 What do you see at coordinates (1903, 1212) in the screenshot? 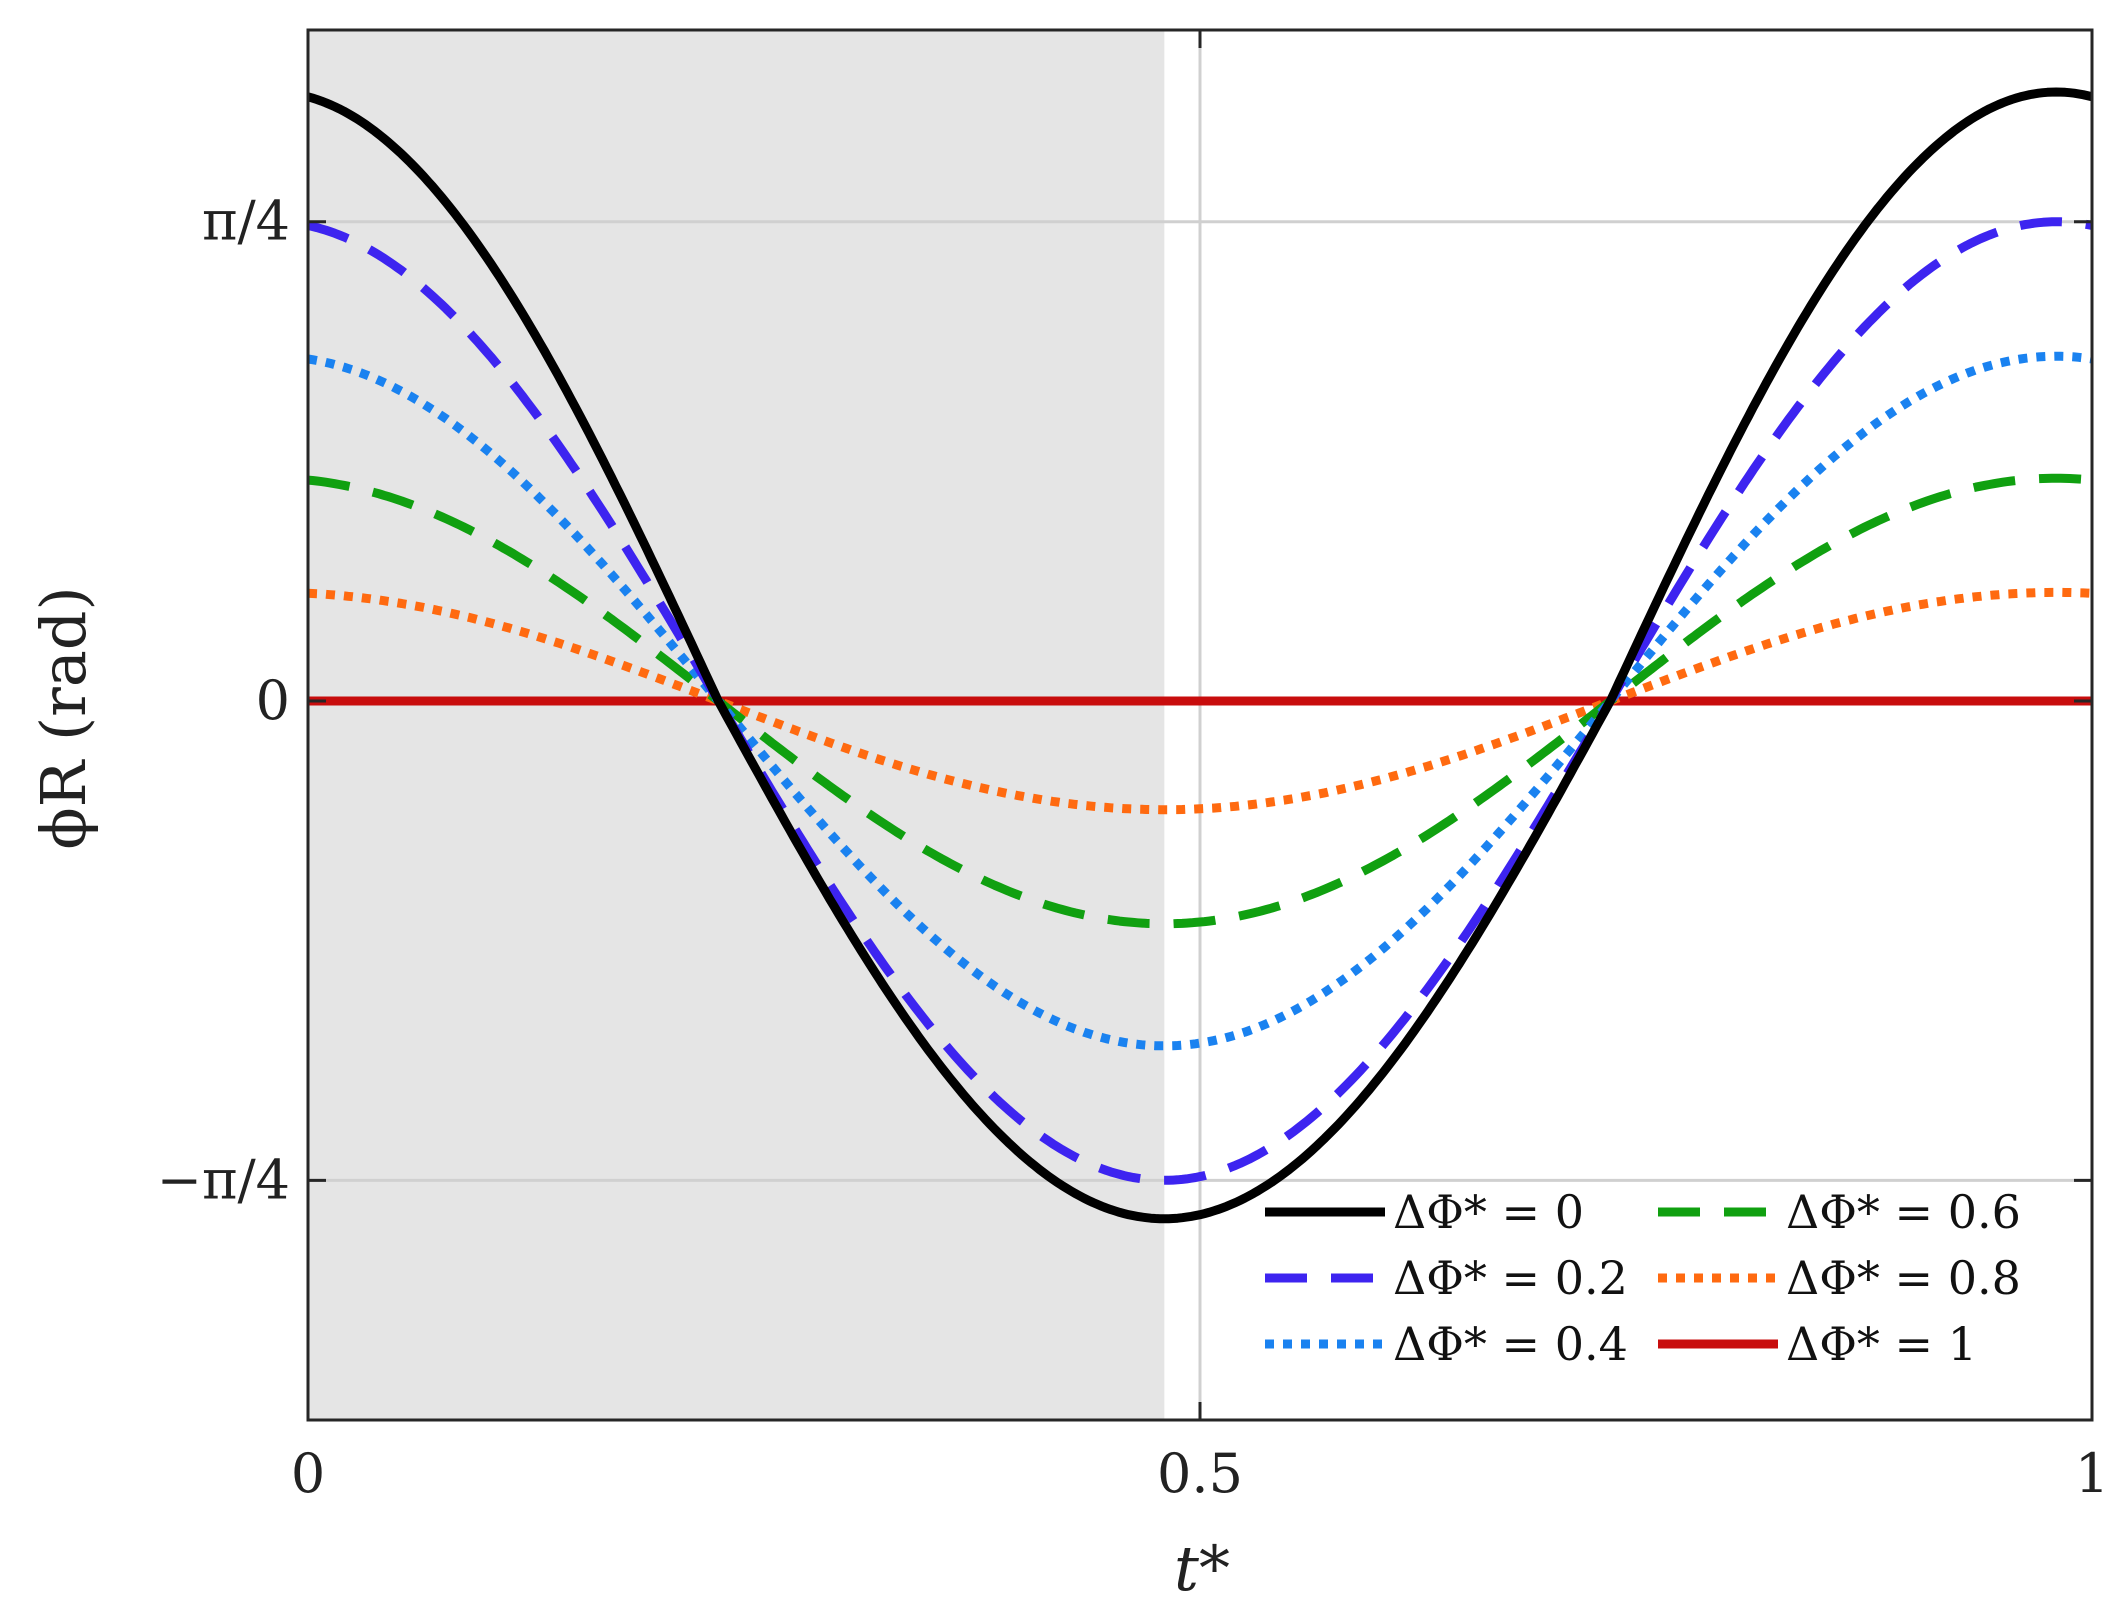
I see `legend-label: ΔΦ* = 0.6` at bounding box center [1903, 1212].